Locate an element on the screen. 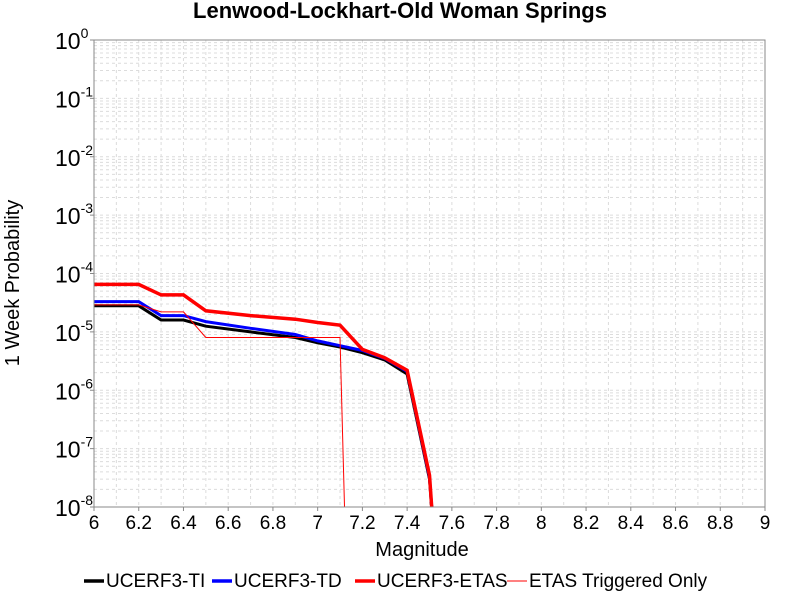  x-tick-label: 8.4 is located at coordinates (631, 523).